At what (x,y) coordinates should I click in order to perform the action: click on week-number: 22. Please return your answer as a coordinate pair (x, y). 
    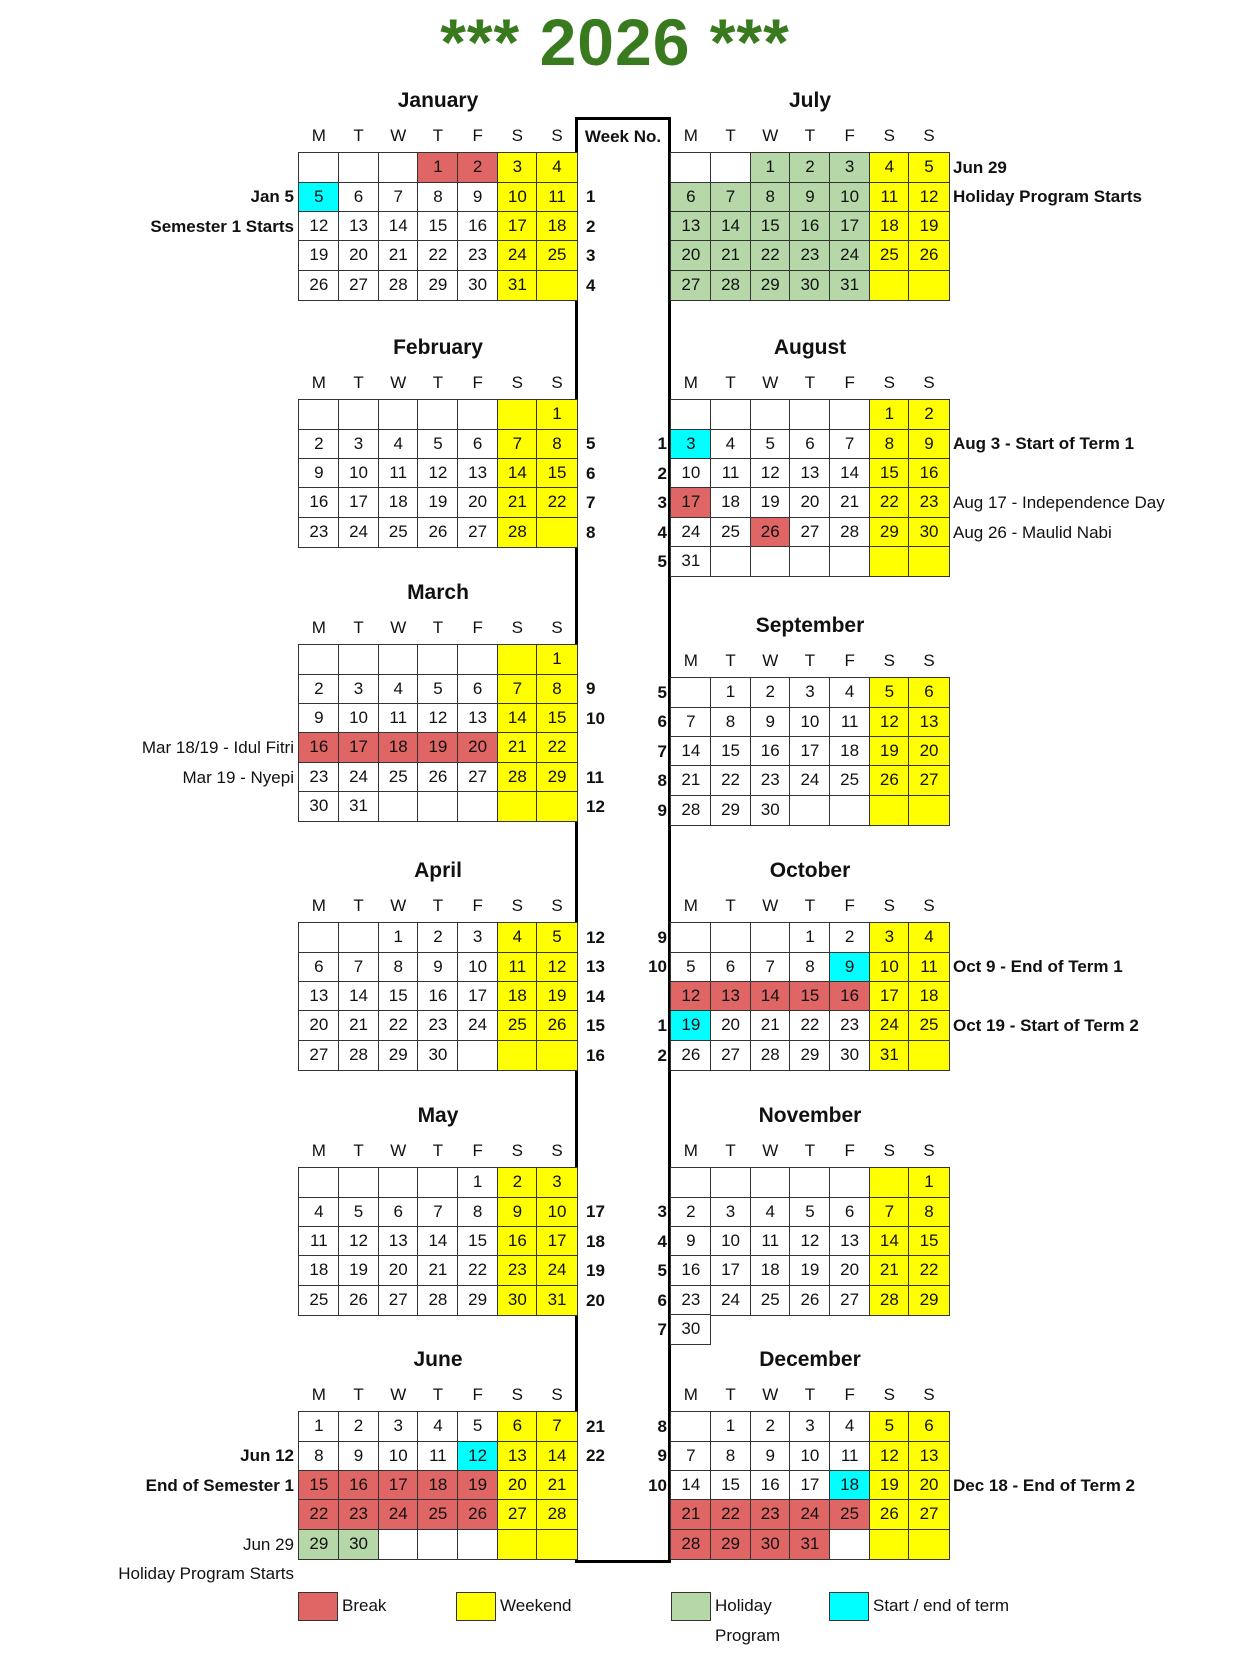
    Looking at the image, I should click on (595, 1456).